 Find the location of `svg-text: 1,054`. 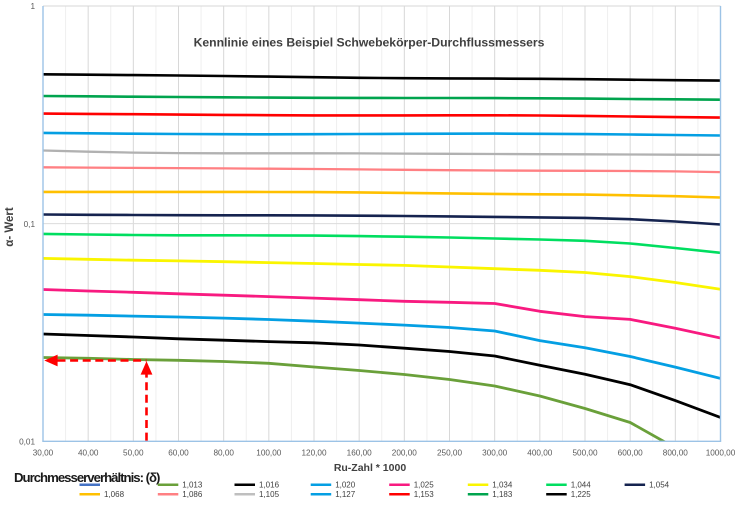

svg-text: 1,054 is located at coordinates (659, 485).